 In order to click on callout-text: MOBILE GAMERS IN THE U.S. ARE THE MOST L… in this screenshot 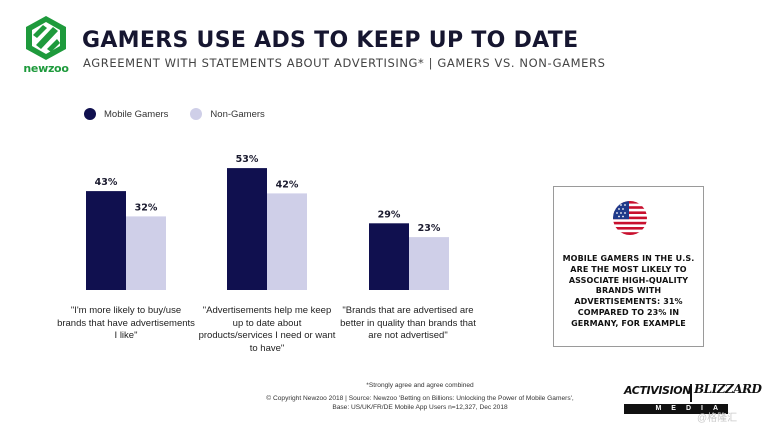, I will do `click(628, 291)`.